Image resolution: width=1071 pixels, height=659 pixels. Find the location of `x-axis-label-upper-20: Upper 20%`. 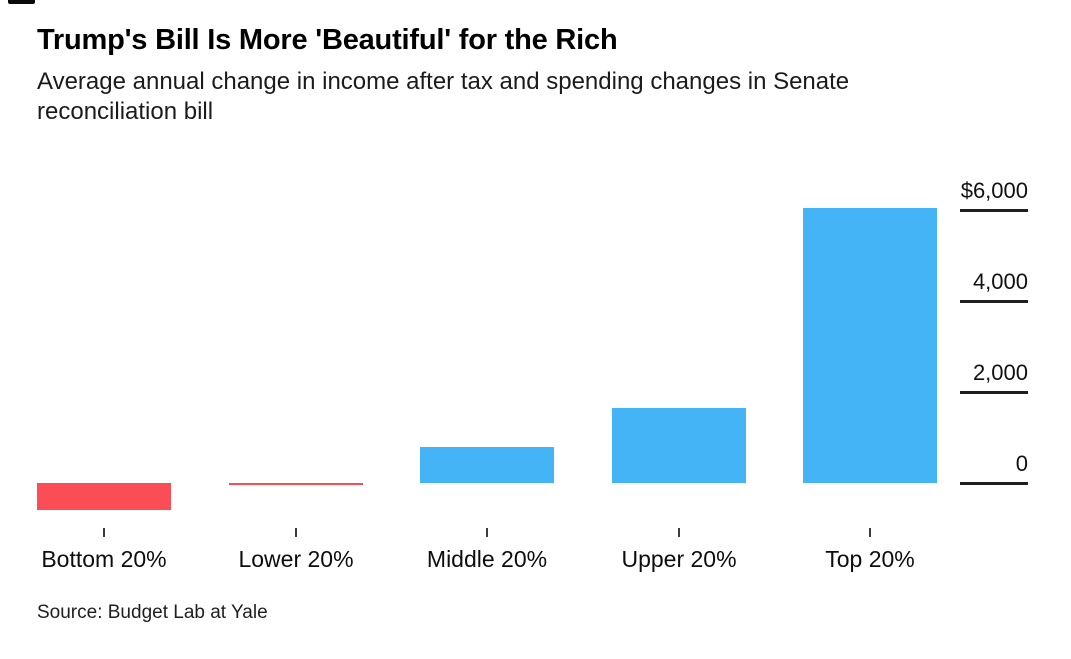

x-axis-label-upper-20: Upper 20% is located at coordinates (679, 559).